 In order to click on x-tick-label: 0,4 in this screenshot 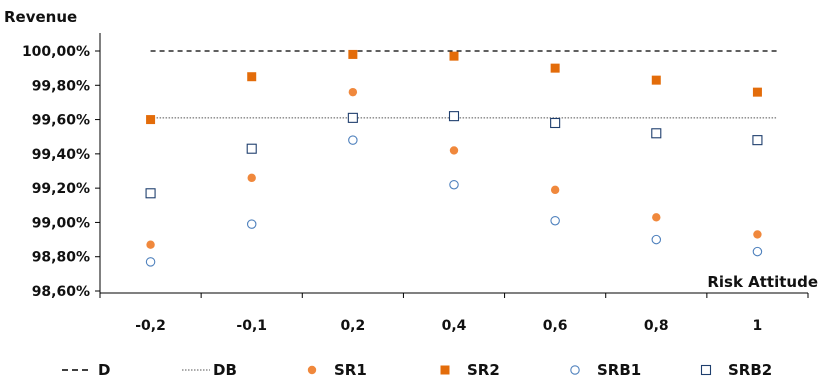, I will do `click(454, 326)`.